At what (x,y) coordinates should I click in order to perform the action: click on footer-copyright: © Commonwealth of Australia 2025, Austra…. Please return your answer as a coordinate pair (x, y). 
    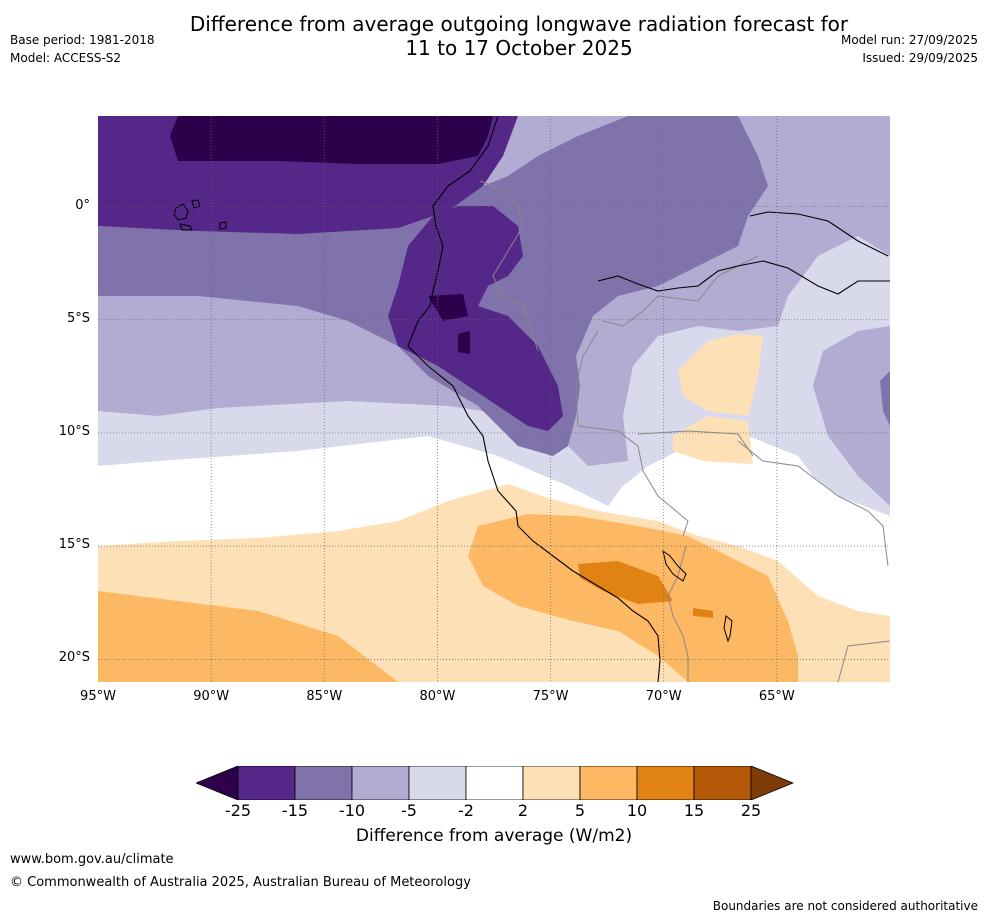
    Looking at the image, I should click on (240, 882).